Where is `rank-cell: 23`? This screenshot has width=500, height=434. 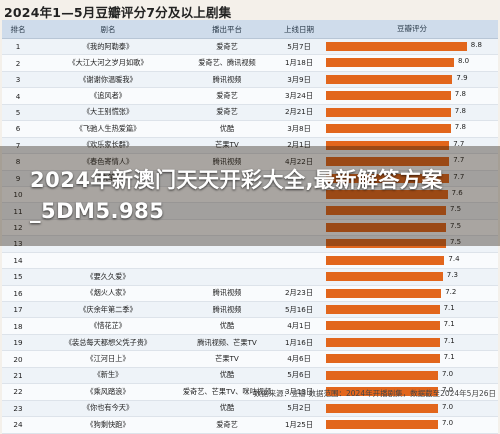
rank-cell: 23 is located at coordinates (18, 408).